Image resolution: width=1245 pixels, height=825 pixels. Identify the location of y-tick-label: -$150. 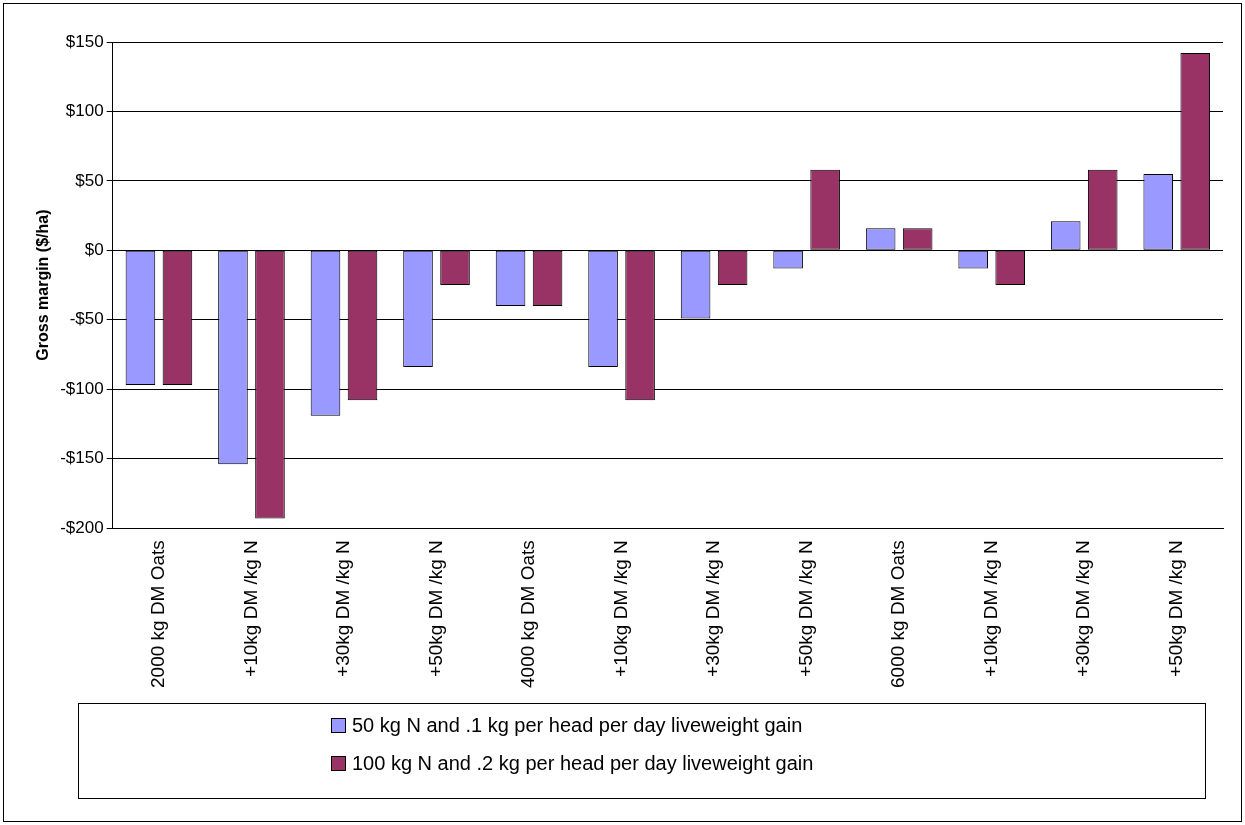
(82, 458).